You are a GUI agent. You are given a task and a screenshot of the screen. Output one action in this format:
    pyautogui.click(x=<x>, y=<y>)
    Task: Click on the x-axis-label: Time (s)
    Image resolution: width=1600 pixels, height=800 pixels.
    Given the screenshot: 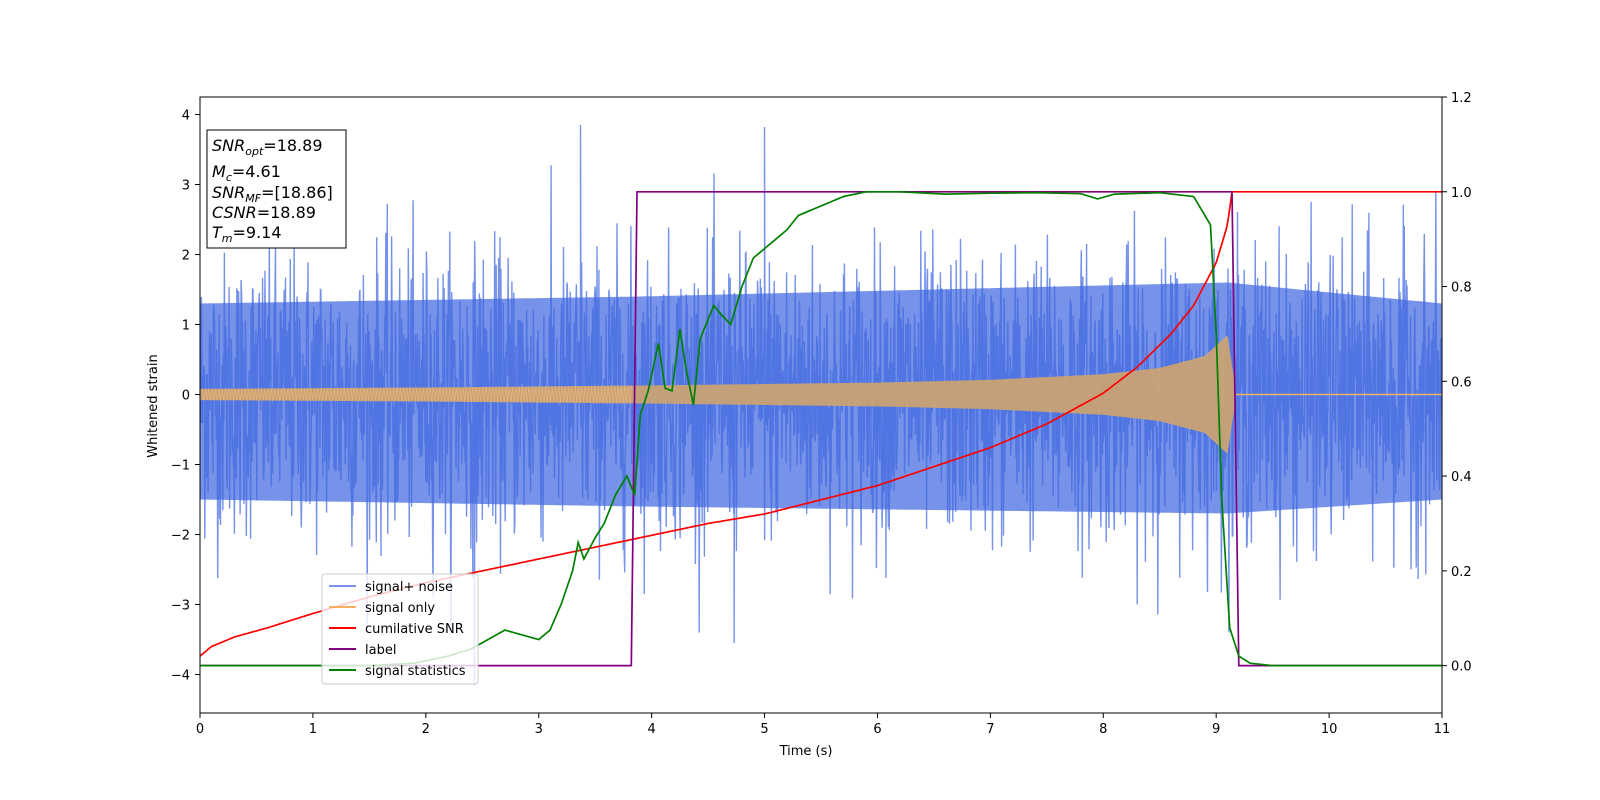 What is the action you would take?
    pyautogui.click(x=806, y=751)
    